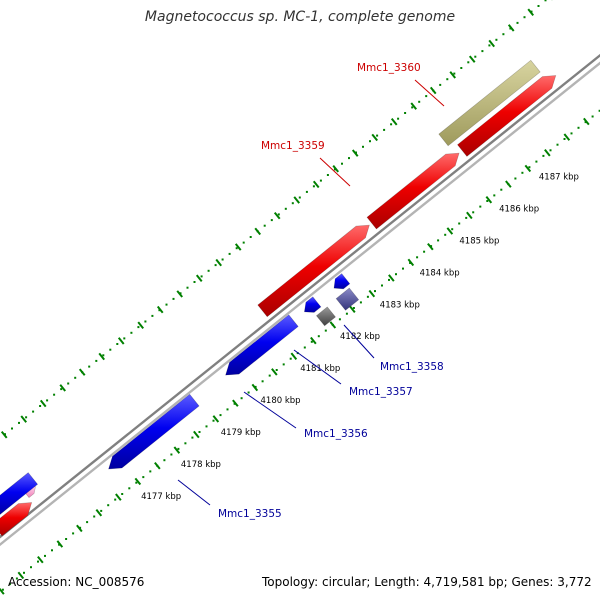 The image size is (600, 600). Describe the element at coordinates (360, 337) in the screenshot. I see `scale-label: 4182 kbp` at that location.